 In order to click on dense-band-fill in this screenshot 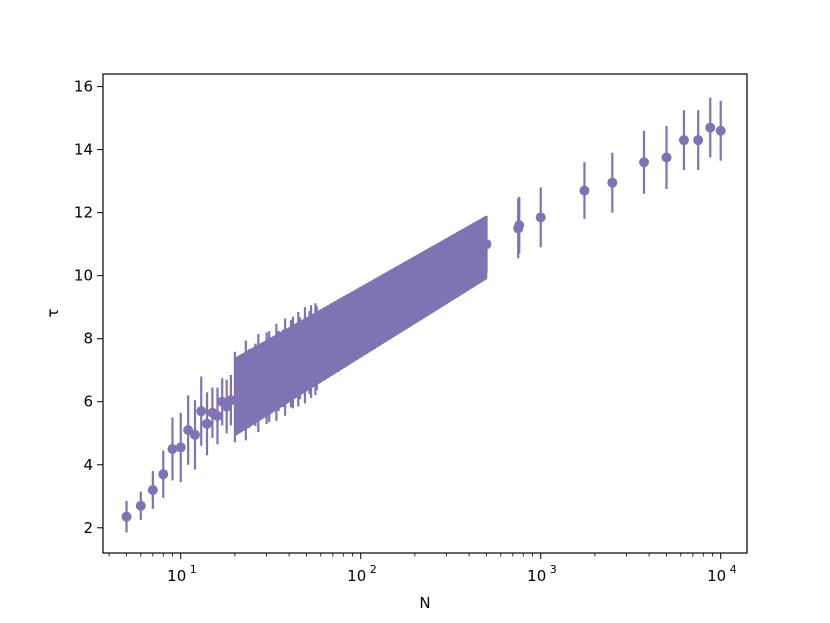, I will do `click(360, 326)`.